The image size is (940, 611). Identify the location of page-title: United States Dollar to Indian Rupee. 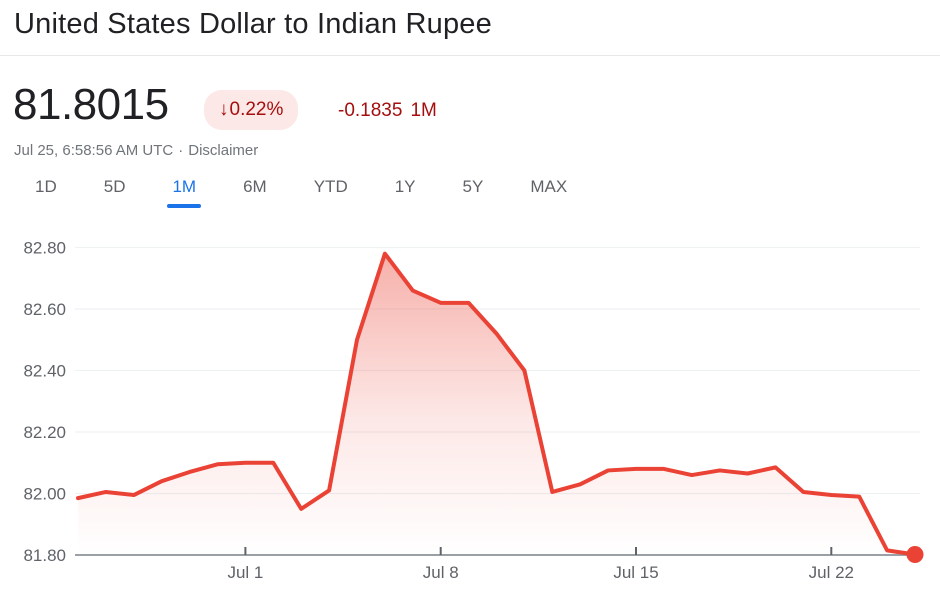
(253, 24).